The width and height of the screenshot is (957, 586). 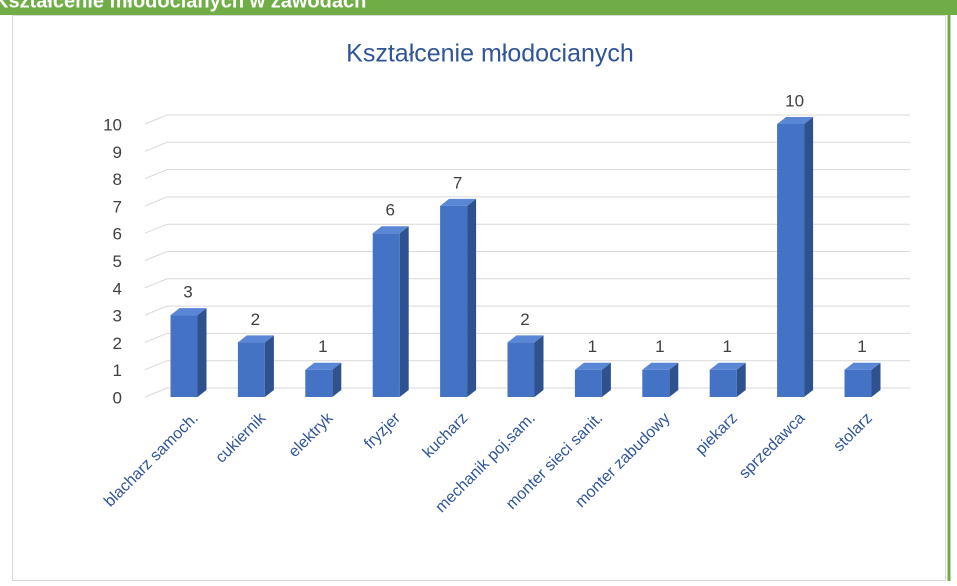 I want to click on y-tick-label: 1, so click(x=117, y=370).